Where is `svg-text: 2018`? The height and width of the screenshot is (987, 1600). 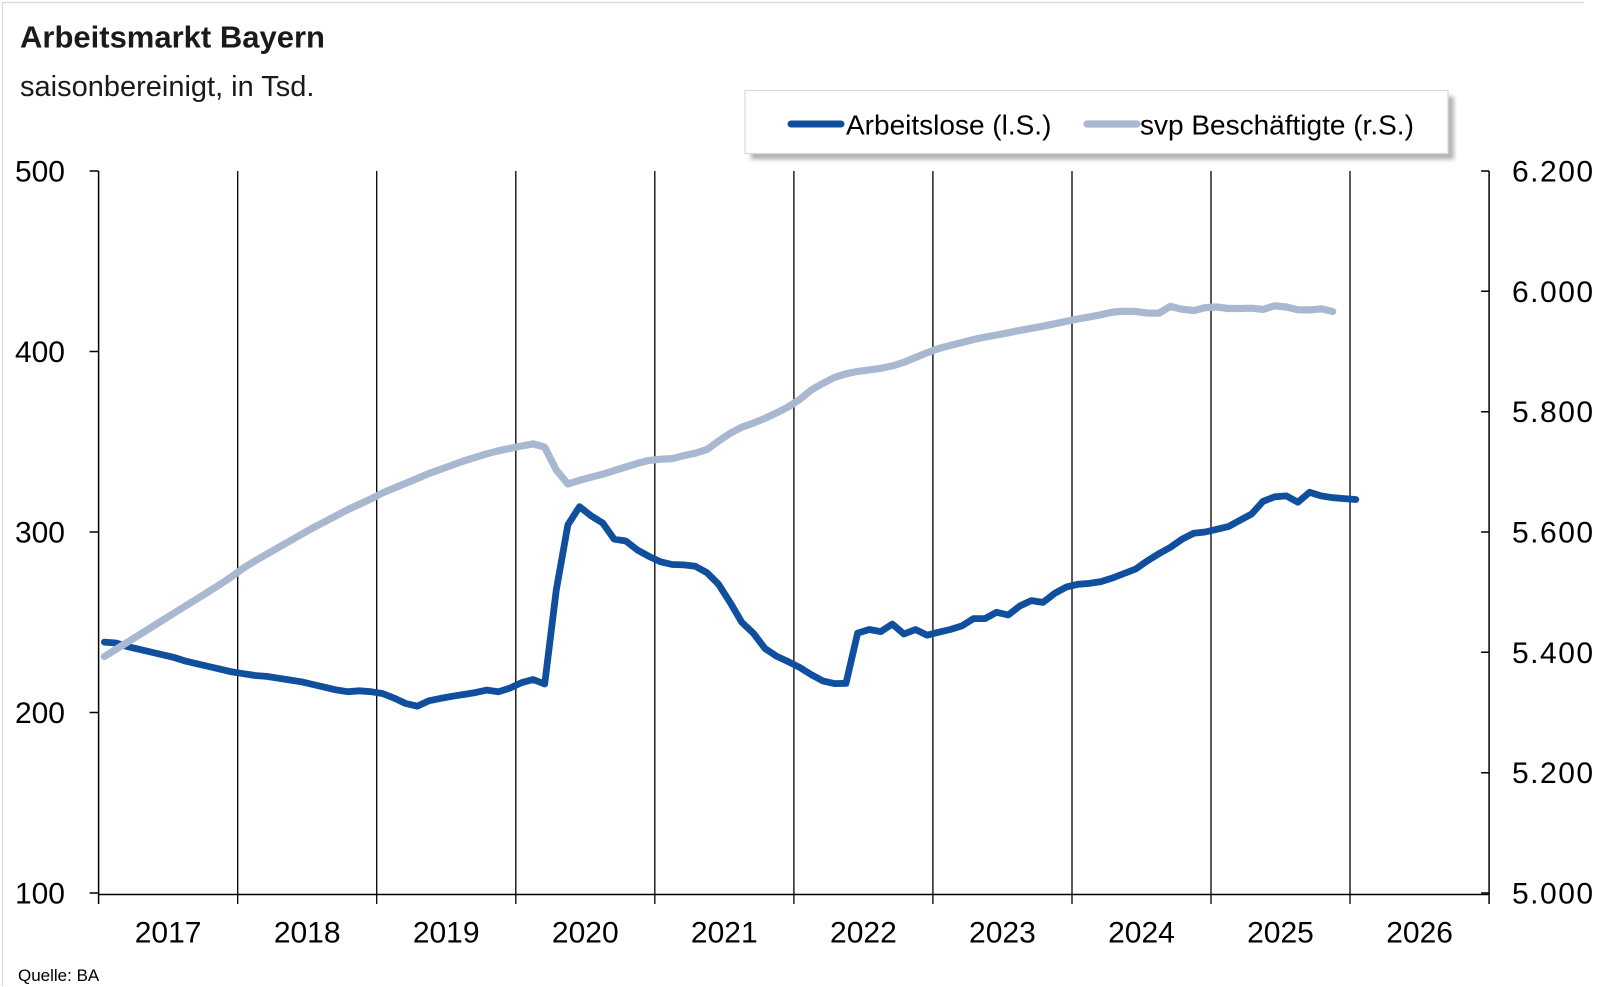
svg-text: 2018 is located at coordinates (307, 933).